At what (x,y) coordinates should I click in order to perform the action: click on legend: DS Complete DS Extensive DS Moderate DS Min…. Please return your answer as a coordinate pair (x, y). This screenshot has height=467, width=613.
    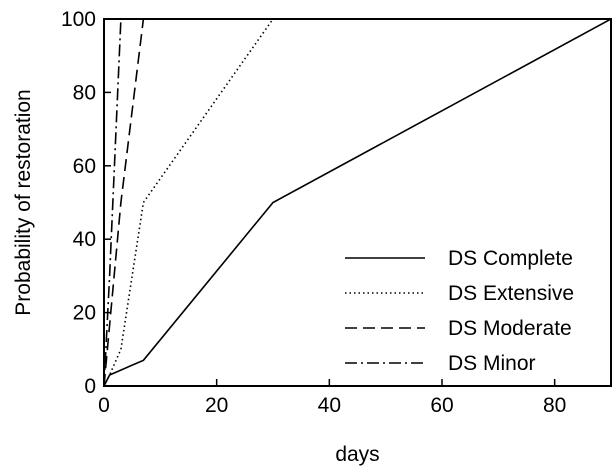
    Looking at the image, I should click on (459, 311).